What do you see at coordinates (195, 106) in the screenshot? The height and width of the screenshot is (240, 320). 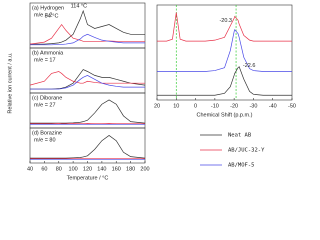 I see `x-tick-label: 0` at bounding box center [195, 106].